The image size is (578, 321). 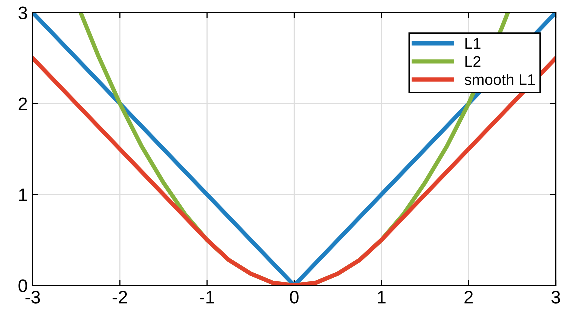 What do you see at coordinates (473, 62) in the screenshot?
I see `legend-label: L2` at bounding box center [473, 62].